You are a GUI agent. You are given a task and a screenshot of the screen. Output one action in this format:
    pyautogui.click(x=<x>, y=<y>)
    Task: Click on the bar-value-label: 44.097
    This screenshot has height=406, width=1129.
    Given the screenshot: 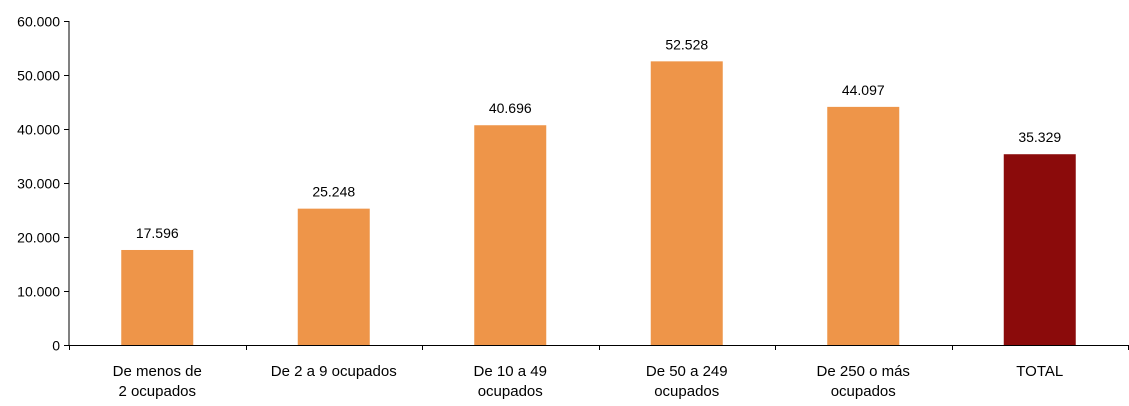 What is the action you would take?
    pyautogui.click(x=863, y=90)
    